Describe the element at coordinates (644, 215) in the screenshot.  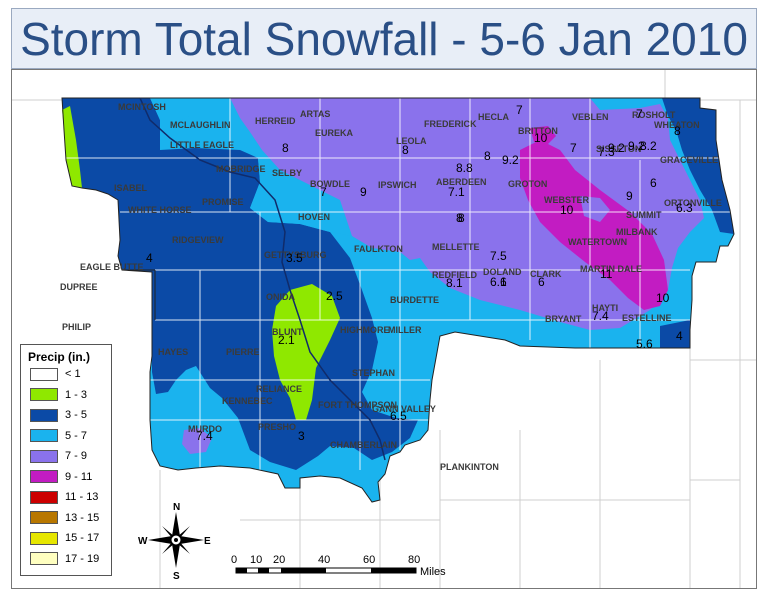
I see `place-label: SUMMIT` at that location.